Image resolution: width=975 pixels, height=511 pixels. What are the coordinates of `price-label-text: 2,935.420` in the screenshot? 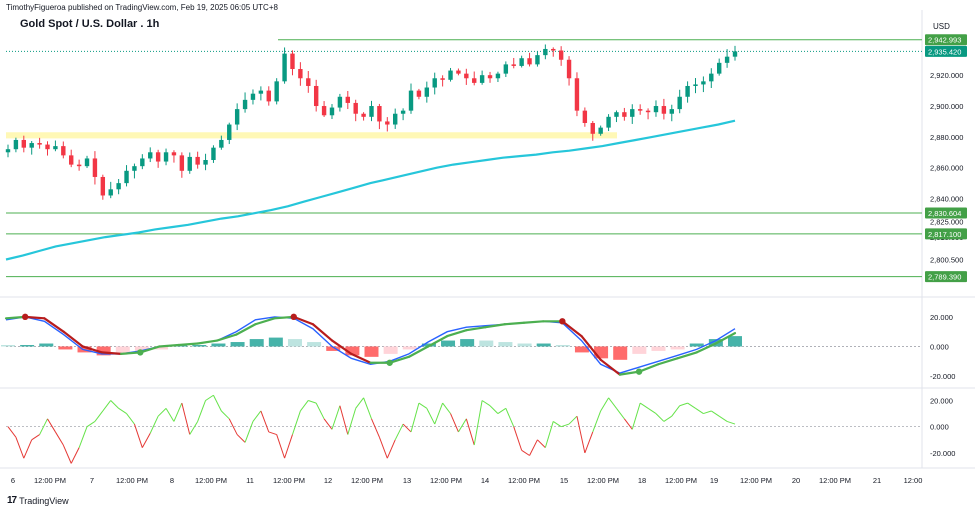 It's located at (944, 51).